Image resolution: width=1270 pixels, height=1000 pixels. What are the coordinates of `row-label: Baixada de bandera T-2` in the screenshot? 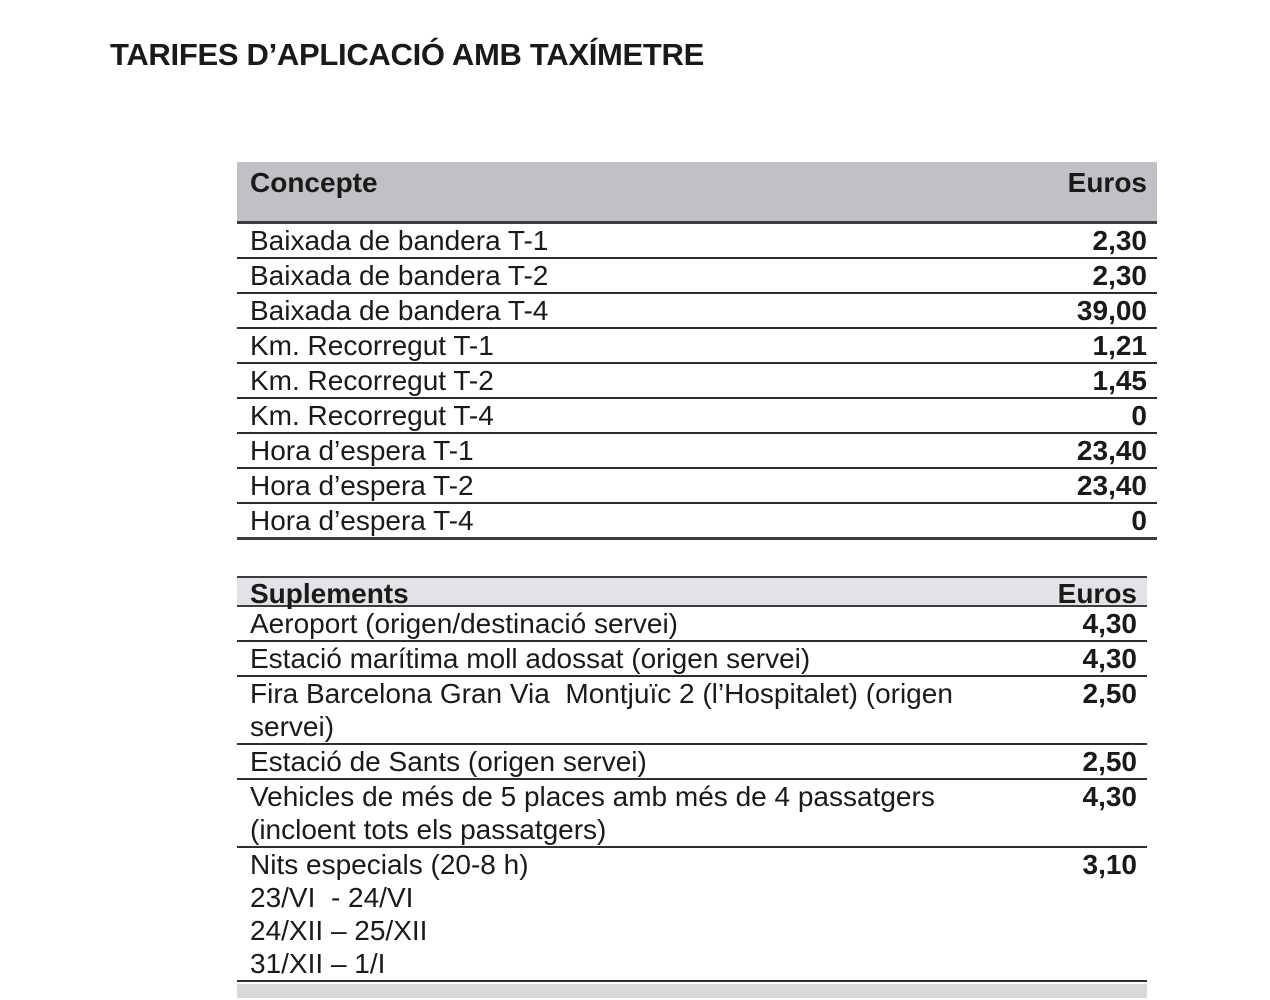 It's located at (399, 275).